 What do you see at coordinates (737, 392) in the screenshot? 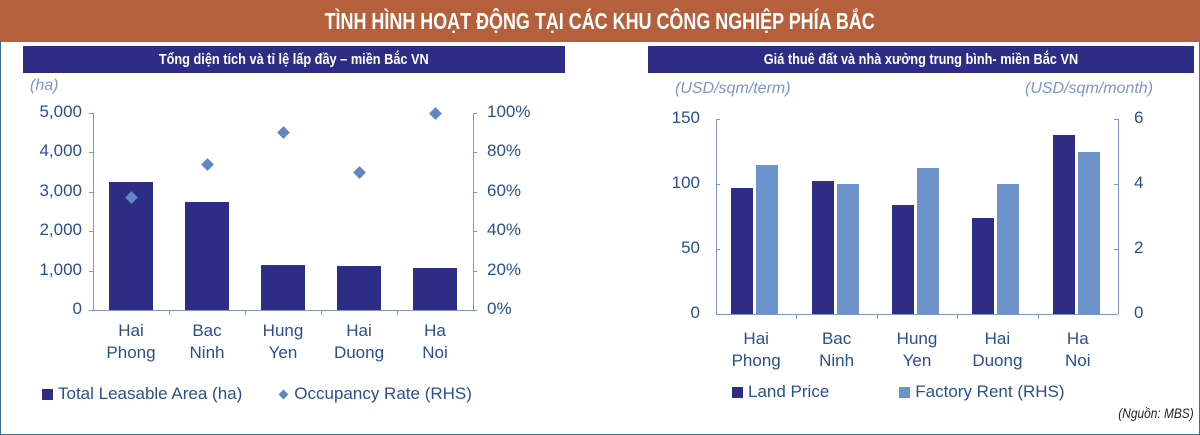
I see `legend-land-swatch` at bounding box center [737, 392].